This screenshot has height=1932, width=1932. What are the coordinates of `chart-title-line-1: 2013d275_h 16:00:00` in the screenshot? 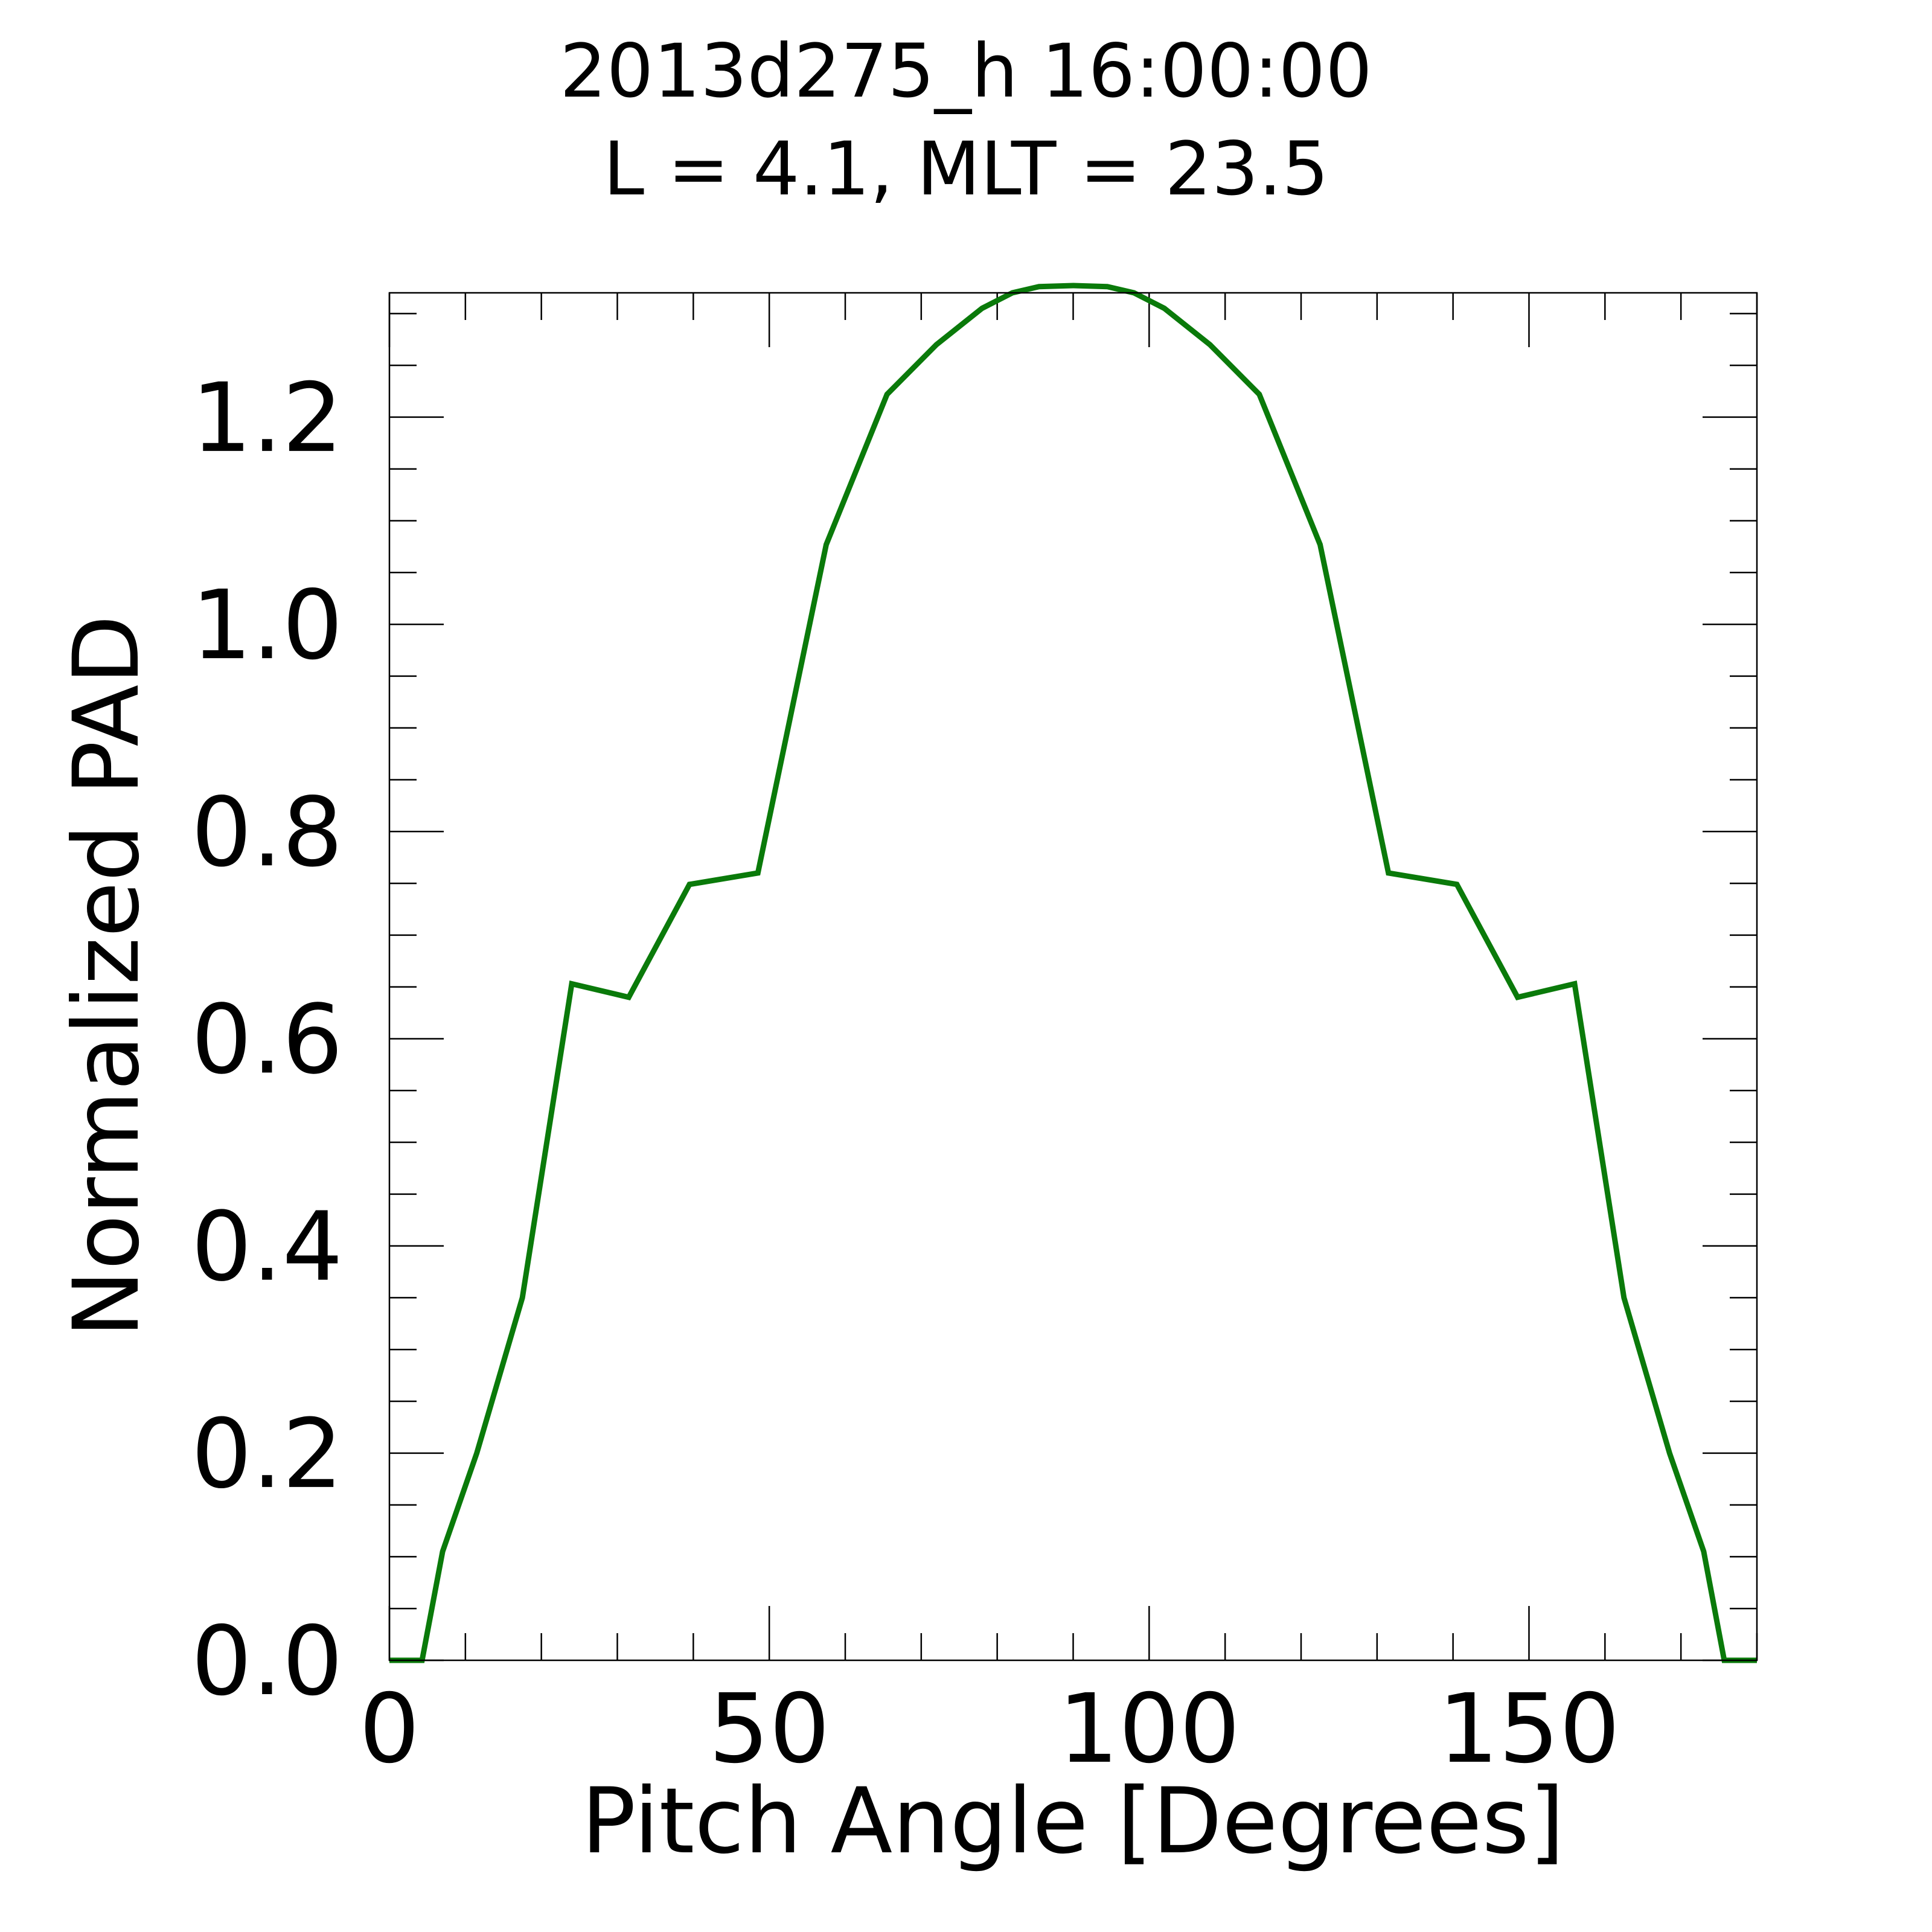 It's located at (966, 71).